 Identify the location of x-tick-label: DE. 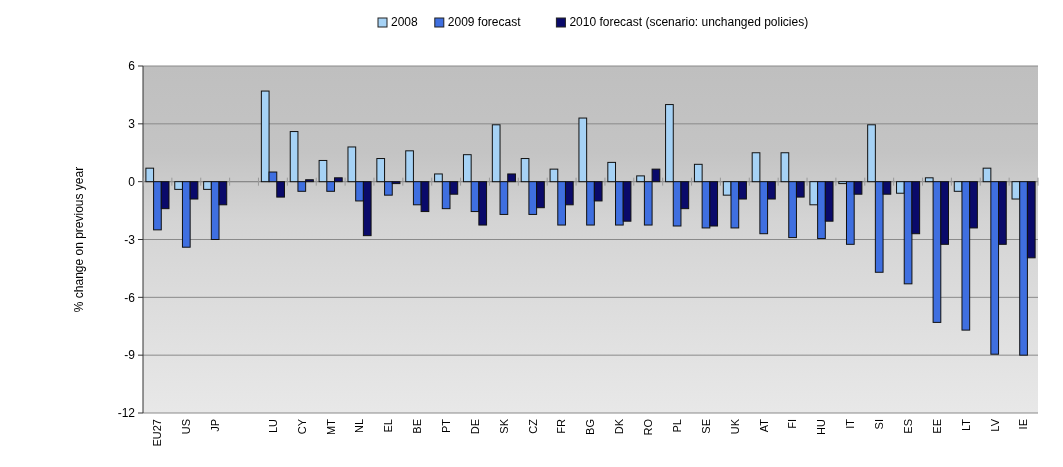
(474, 427).